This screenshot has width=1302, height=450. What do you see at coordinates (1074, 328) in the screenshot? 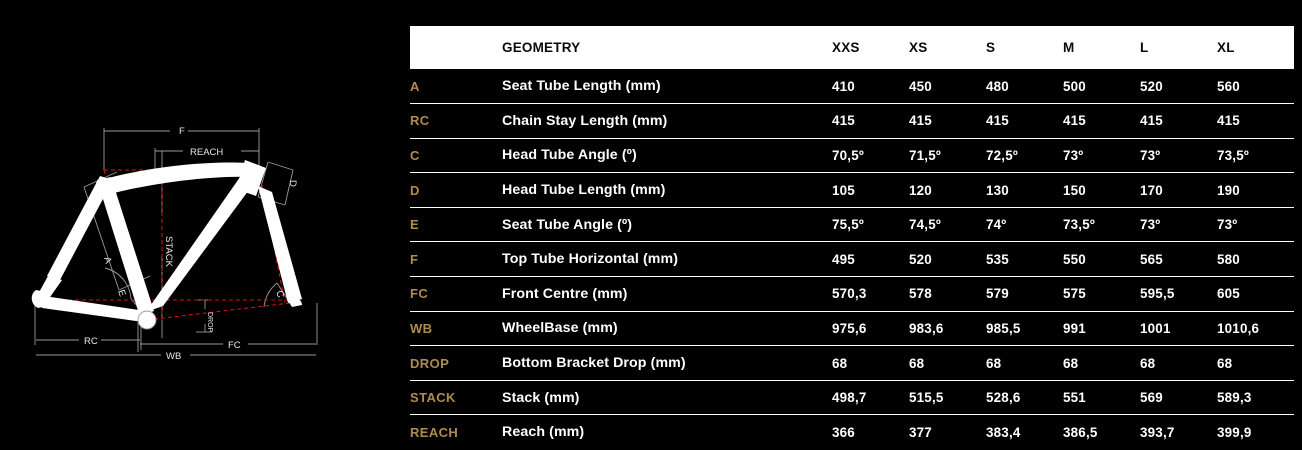
I see `cell-m: 991` at bounding box center [1074, 328].